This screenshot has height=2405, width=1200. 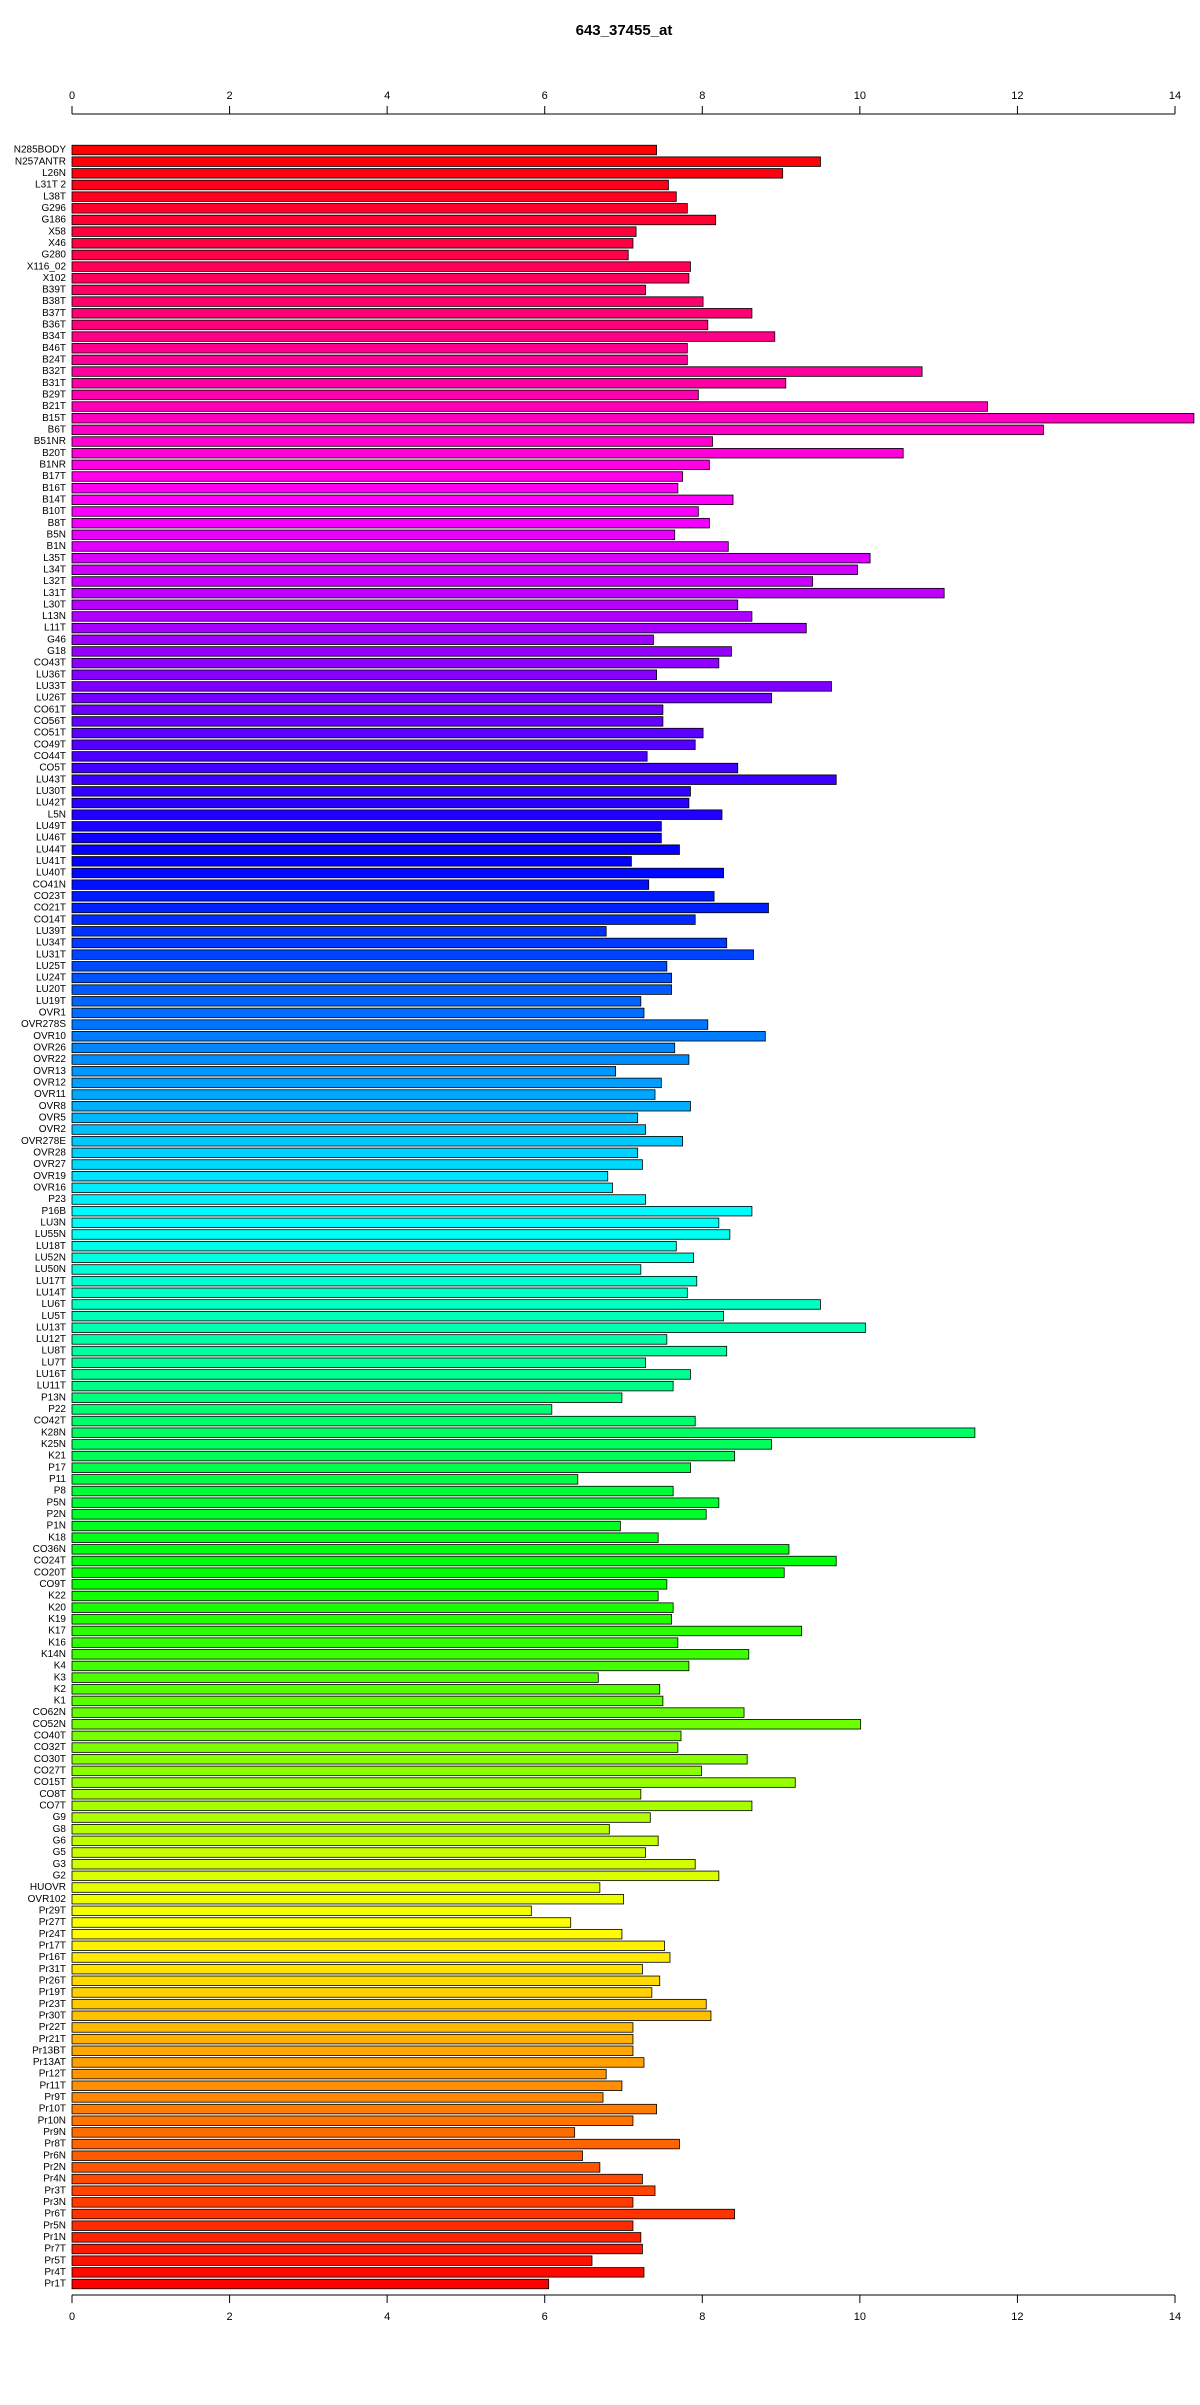 What do you see at coordinates (57, 1537) in the screenshot?
I see `category-label: K18` at bounding box center [57, 1537].